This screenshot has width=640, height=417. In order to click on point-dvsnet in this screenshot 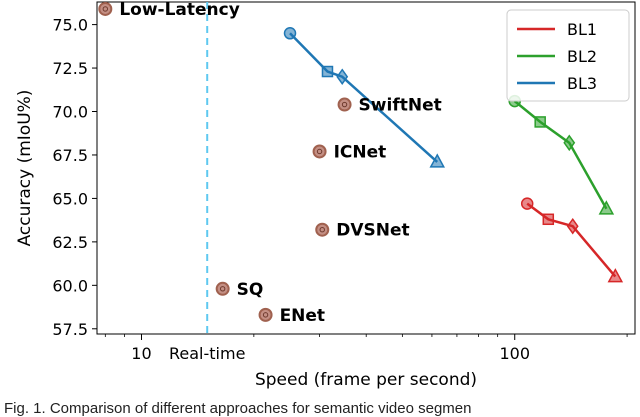, I will do `click(322, 229)`.